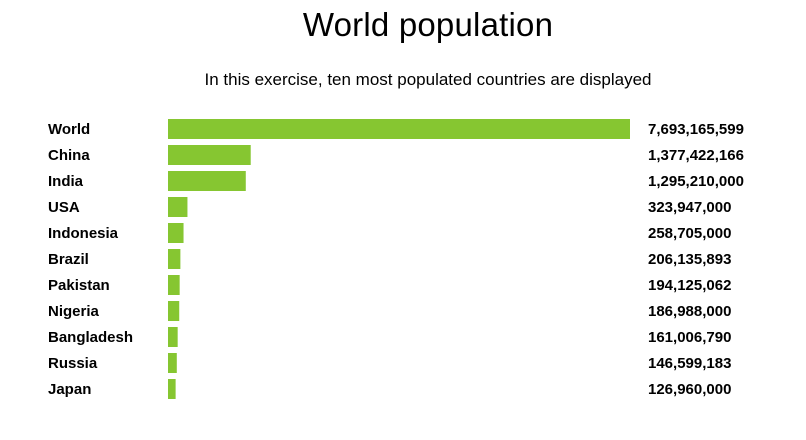  What do you see at coordinates (689, 285) in the screenshot?
I see `value-label: 194,125,062` at bounding box center [689, 285].